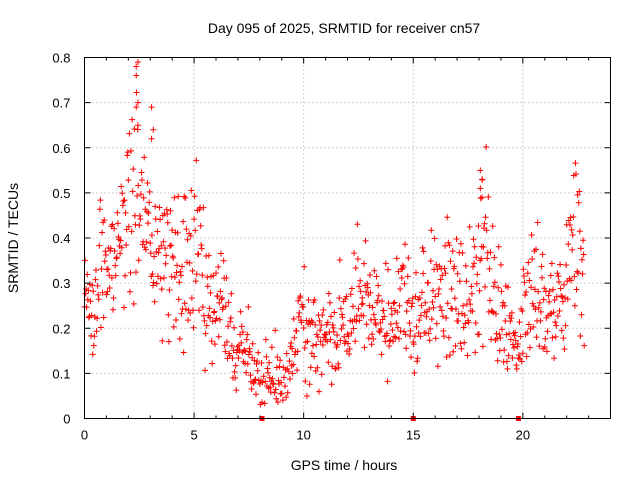 The height and width of the screenshot is (480, 640). What do you see at coordinates (344, 465) in the screenshot?
I see `x-axis-label: GPS time / hours` at bounding box center [344, 465].